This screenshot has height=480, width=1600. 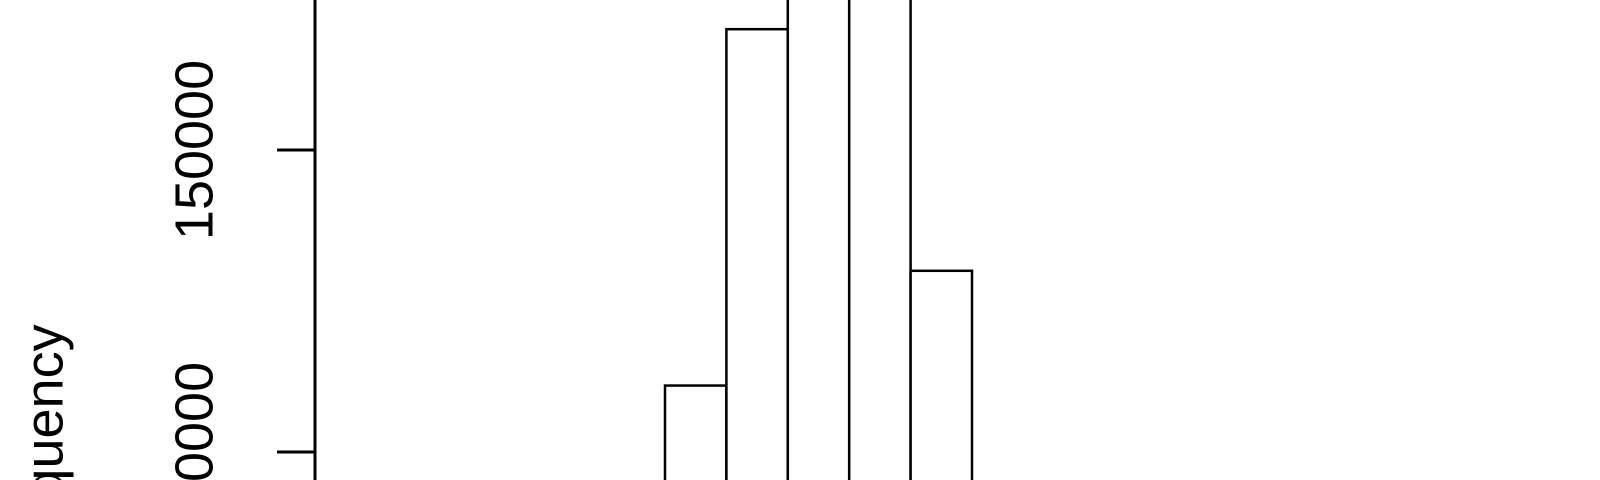 What do you see at coordinates (44, 402) in the screenshot?
I see `y-axis-label: Frequency` at bounding box center [44, 402].